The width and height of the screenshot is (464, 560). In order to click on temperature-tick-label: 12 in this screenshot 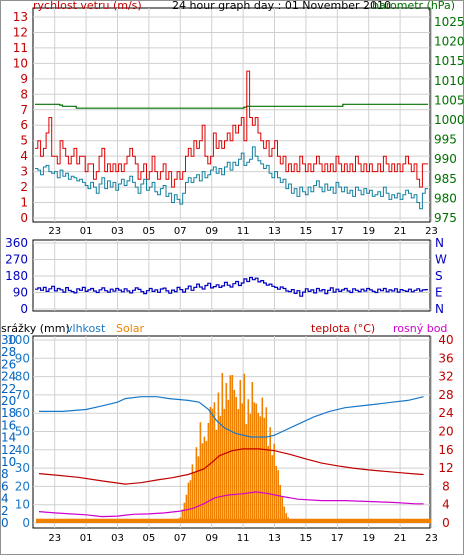, I will do `click(445, 468)`.